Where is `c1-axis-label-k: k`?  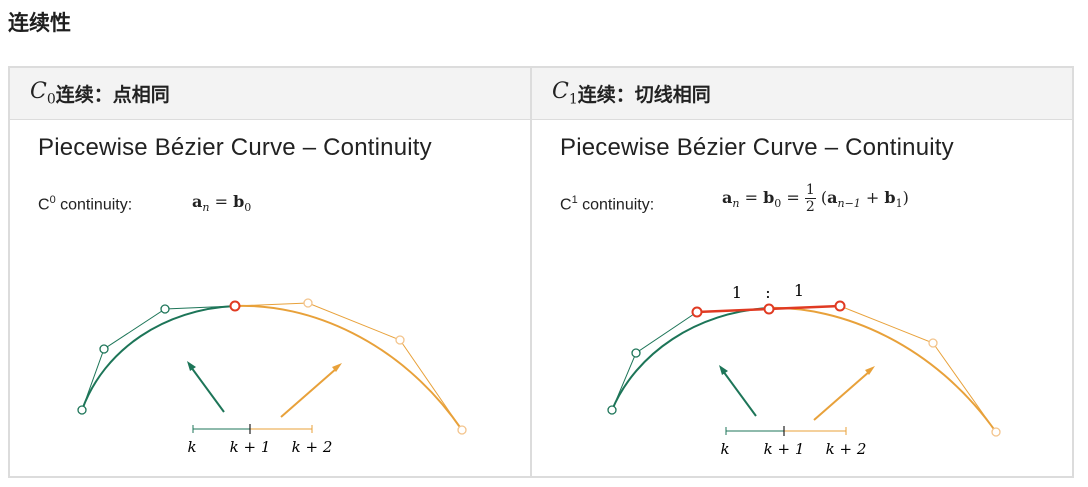 c1-axis-label-k: k is located at coordinates (724, 449).